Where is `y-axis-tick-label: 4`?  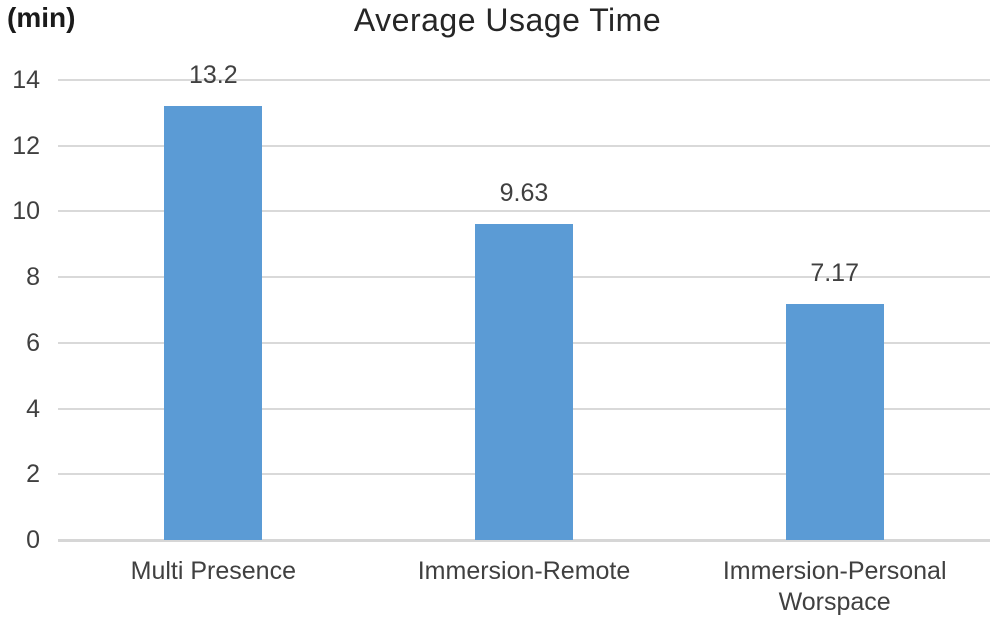 y-axis-tick-label: 4 is located at coordinates (33, 408).